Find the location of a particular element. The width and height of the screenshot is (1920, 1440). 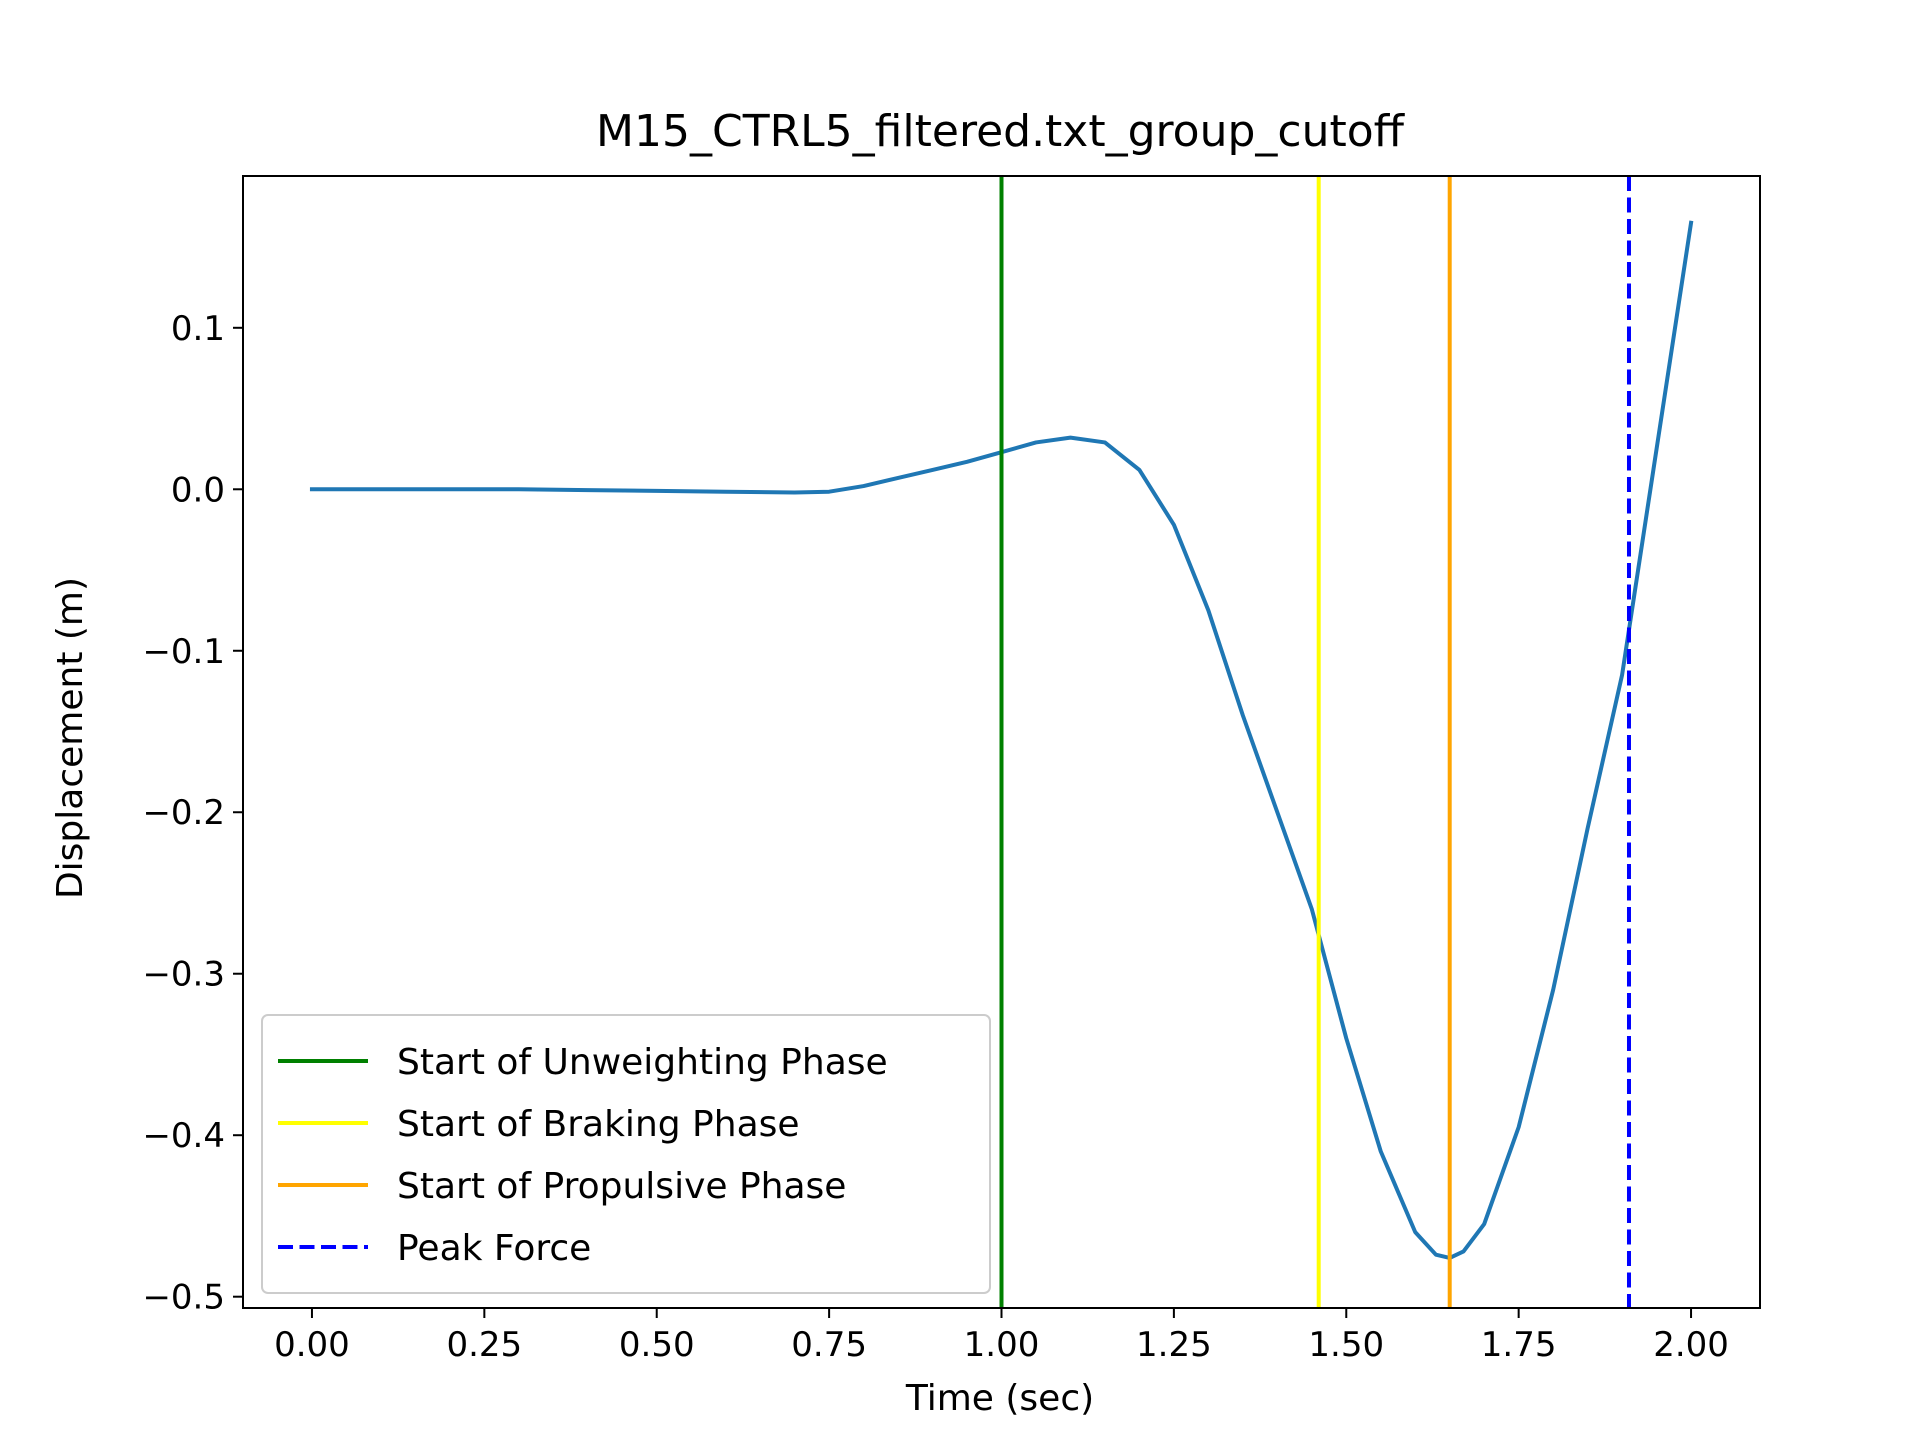

y-tick-label: 0.0 is located at coordinates (198, 490).